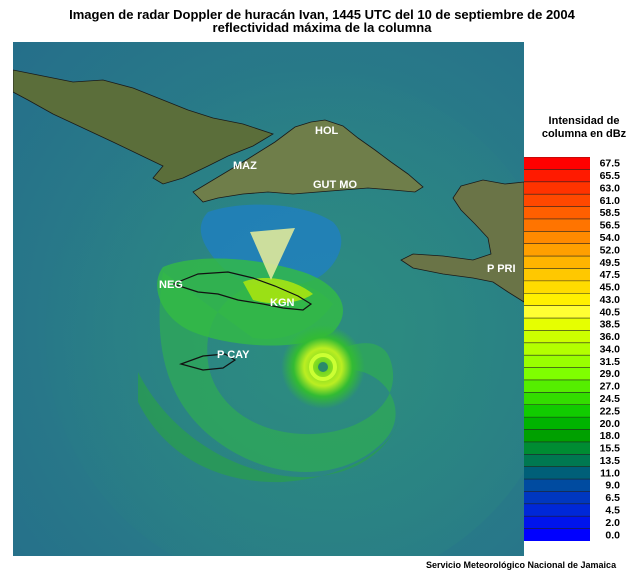 The image size is (644, 575). Describe the element at coordinates (282, 303) in the screenshot. I see `station-kgn: KGN` at that location.